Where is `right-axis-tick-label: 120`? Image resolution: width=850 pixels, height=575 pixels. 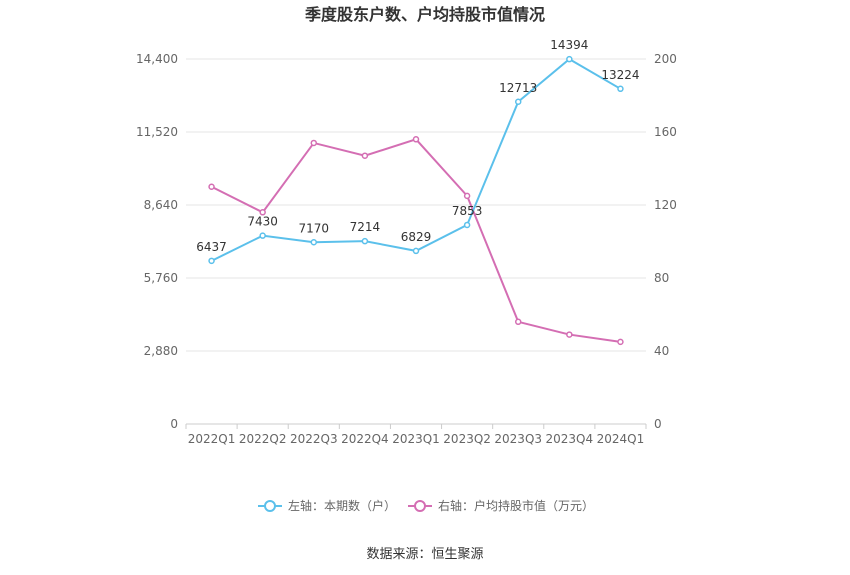
right-axis-tick-label: 120 is located at coordinates (665, 205).